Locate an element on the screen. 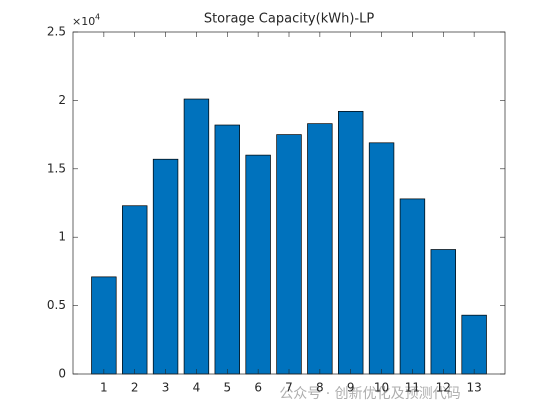  y-tick-label: 1.5 is located at coordinates (56, 168).